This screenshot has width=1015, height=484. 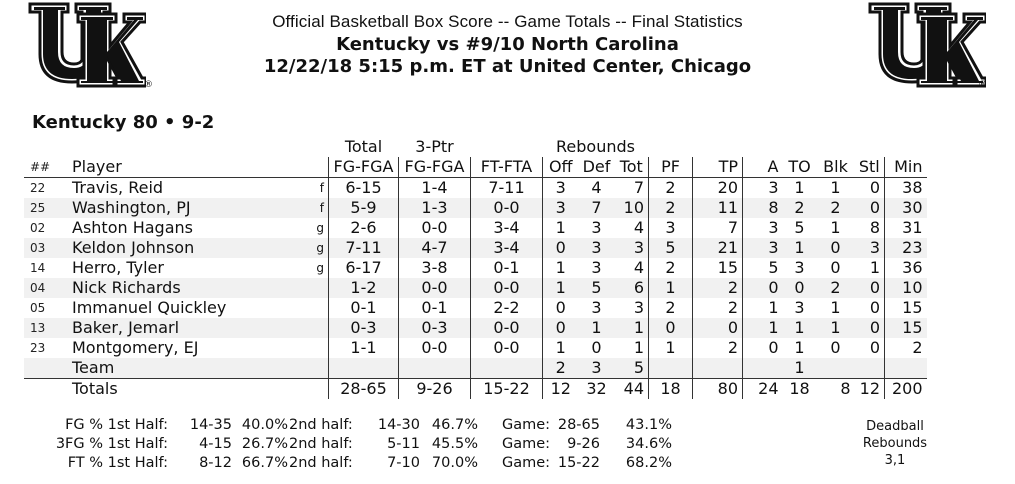 What do you see at coordinates (869, 388) in the screenshot?
I see `totals-stl: 12` at bounding box center [869, 388].